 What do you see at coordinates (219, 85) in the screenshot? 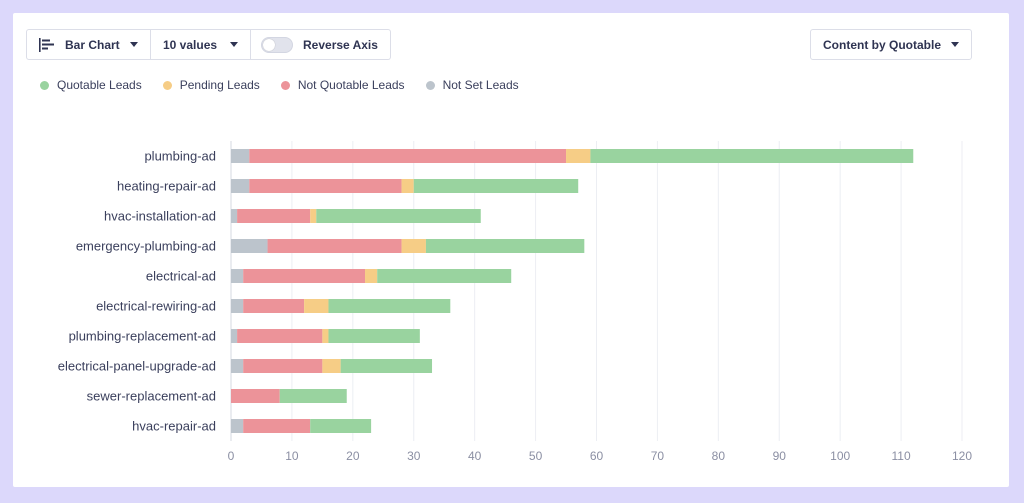
I see `legend-label-pending: Pending Leads` at bounding box center [219, 85].